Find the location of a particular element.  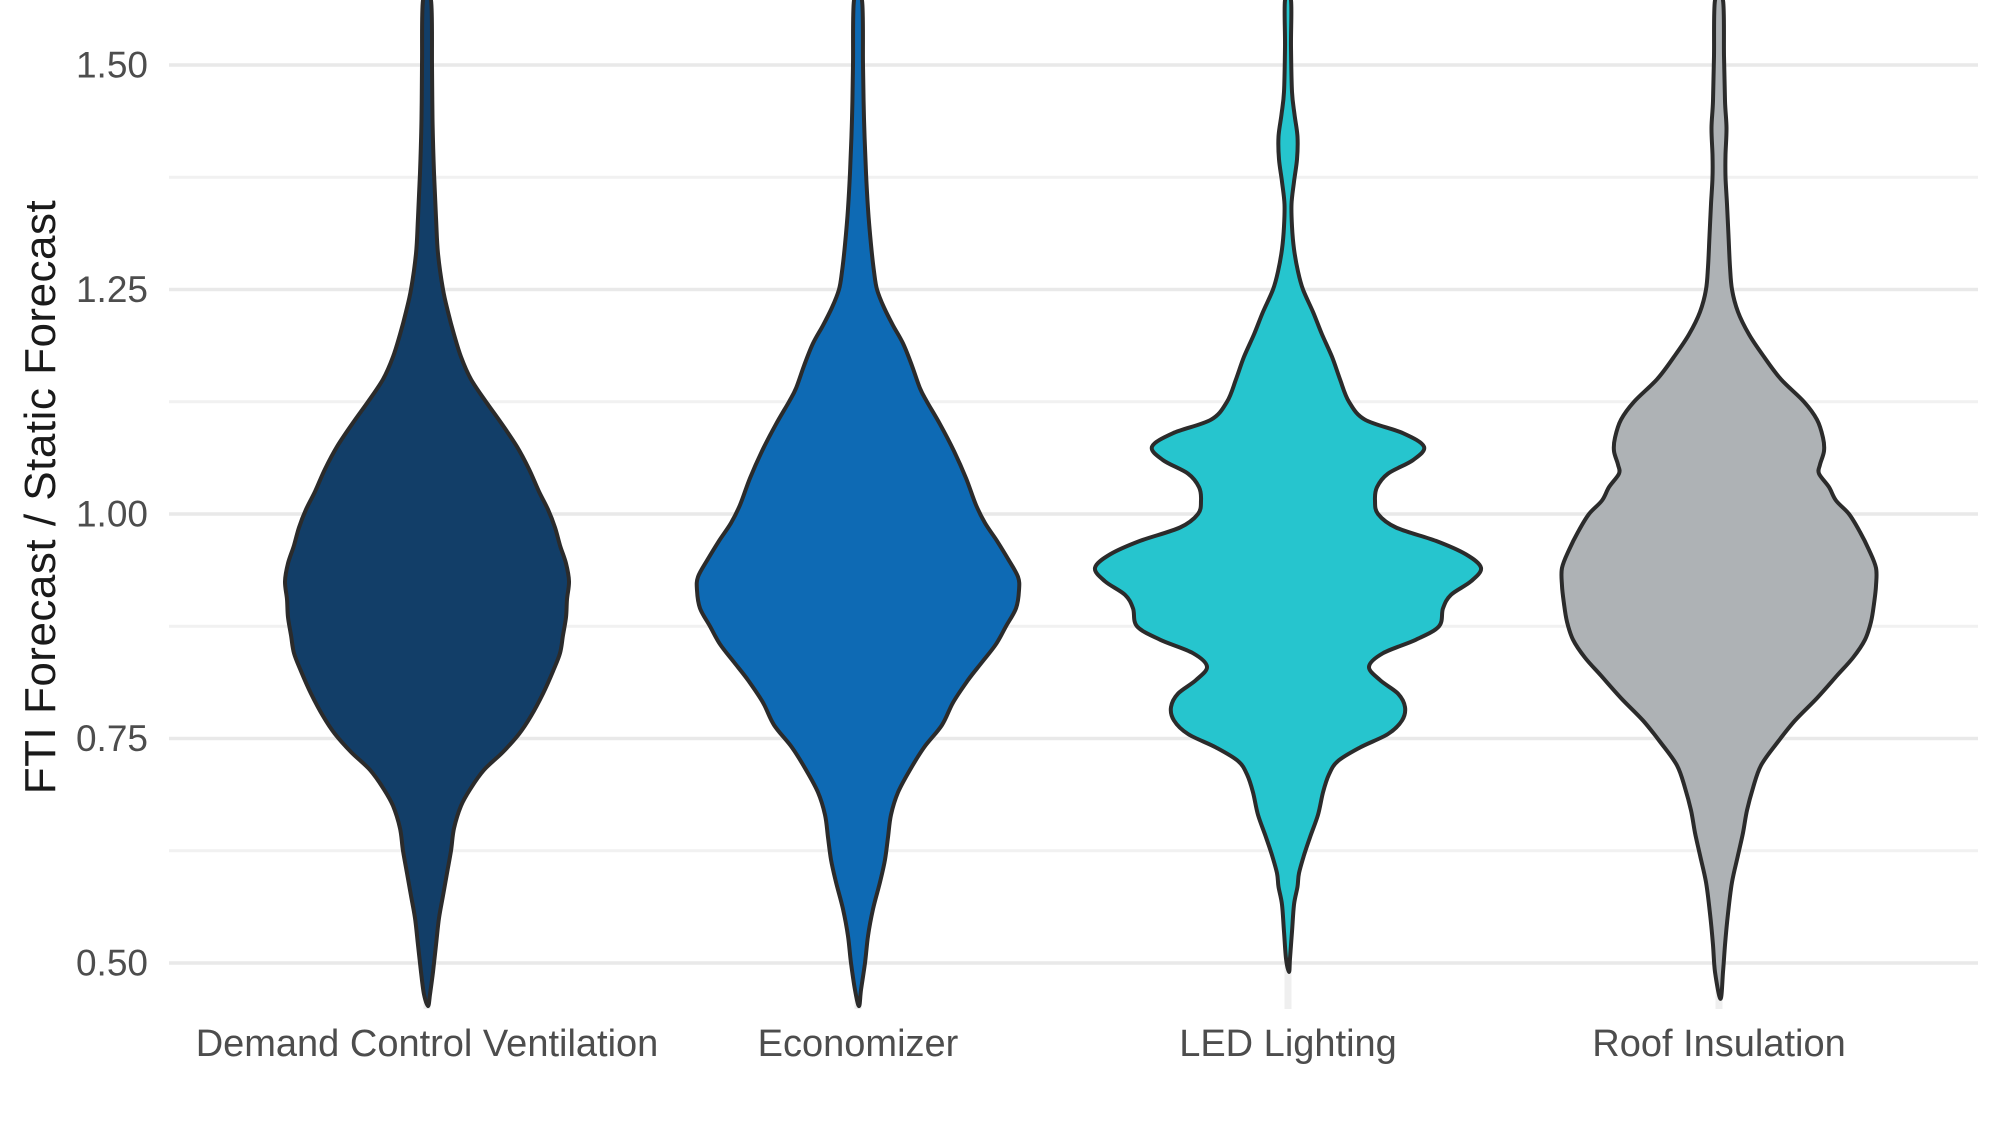

y-tick-label-0.50: 0.50 is located at coordinates (112, 963).